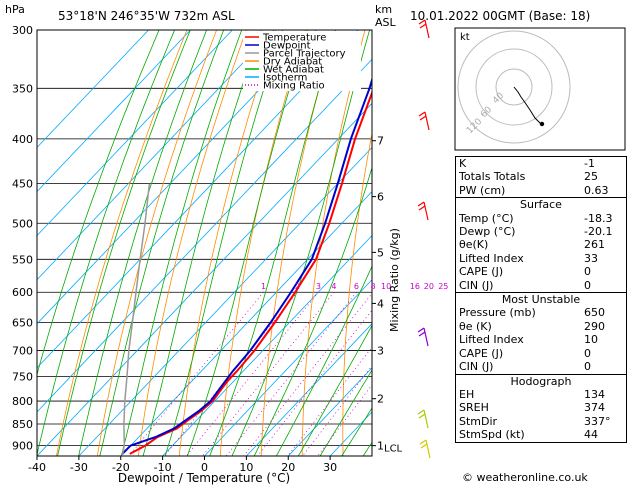  I want to click on index-row: Temp (°C) -18.3, so click(541, 218).